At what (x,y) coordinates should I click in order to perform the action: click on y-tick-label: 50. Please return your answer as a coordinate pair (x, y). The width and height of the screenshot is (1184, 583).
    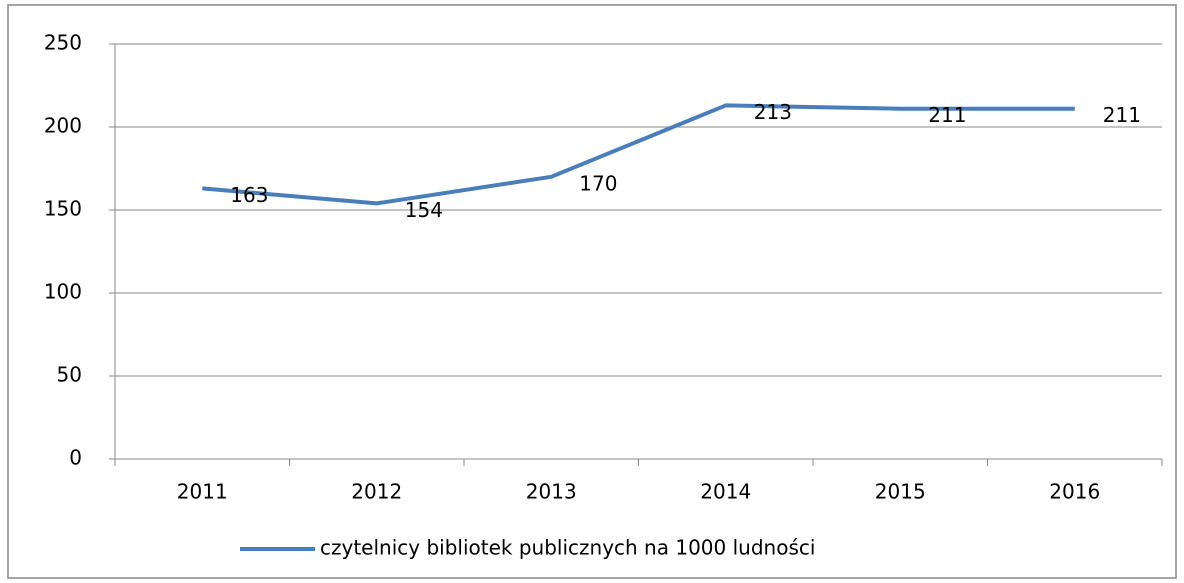
    Looking at the image, I should click on (69, 375).